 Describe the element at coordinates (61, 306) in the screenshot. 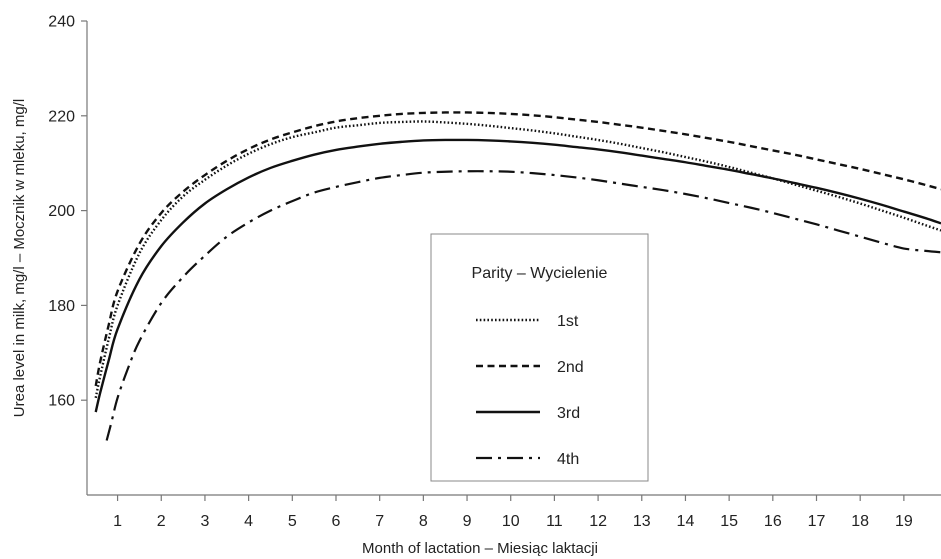

I see `y-tick-label: 180` at that location.